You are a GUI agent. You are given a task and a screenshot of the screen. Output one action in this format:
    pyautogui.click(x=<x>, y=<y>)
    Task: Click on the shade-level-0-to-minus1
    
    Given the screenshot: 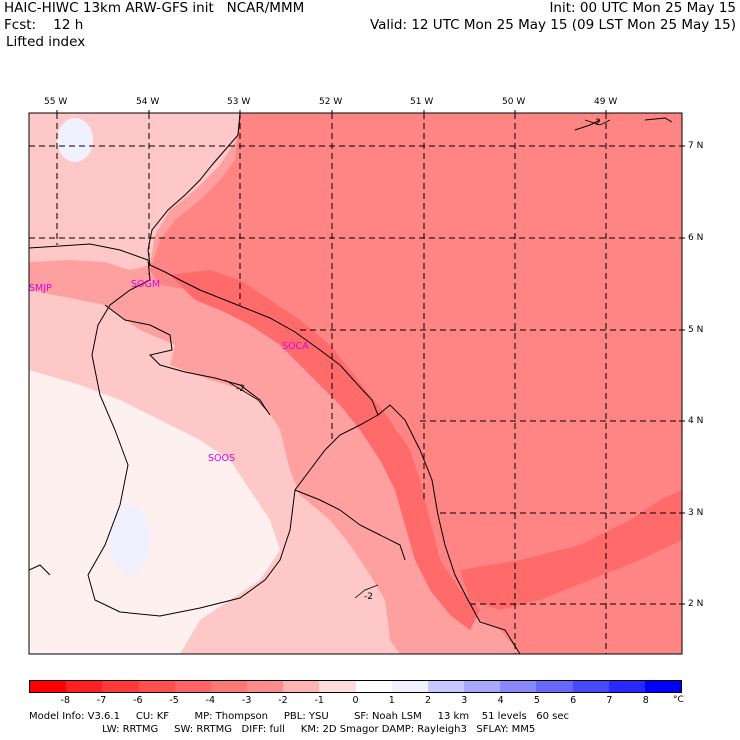 What is the action you would take?
    pyautogui.click(x=154, y=512)
    